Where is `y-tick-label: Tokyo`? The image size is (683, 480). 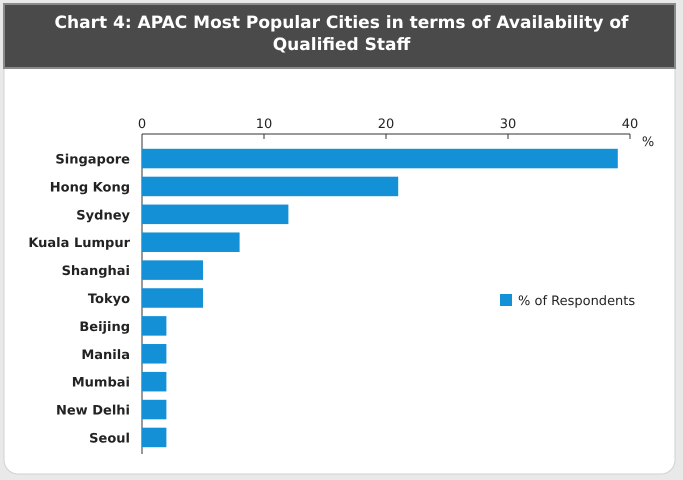 y-tick-label: Tokyo is located at coordinates (109, 299).